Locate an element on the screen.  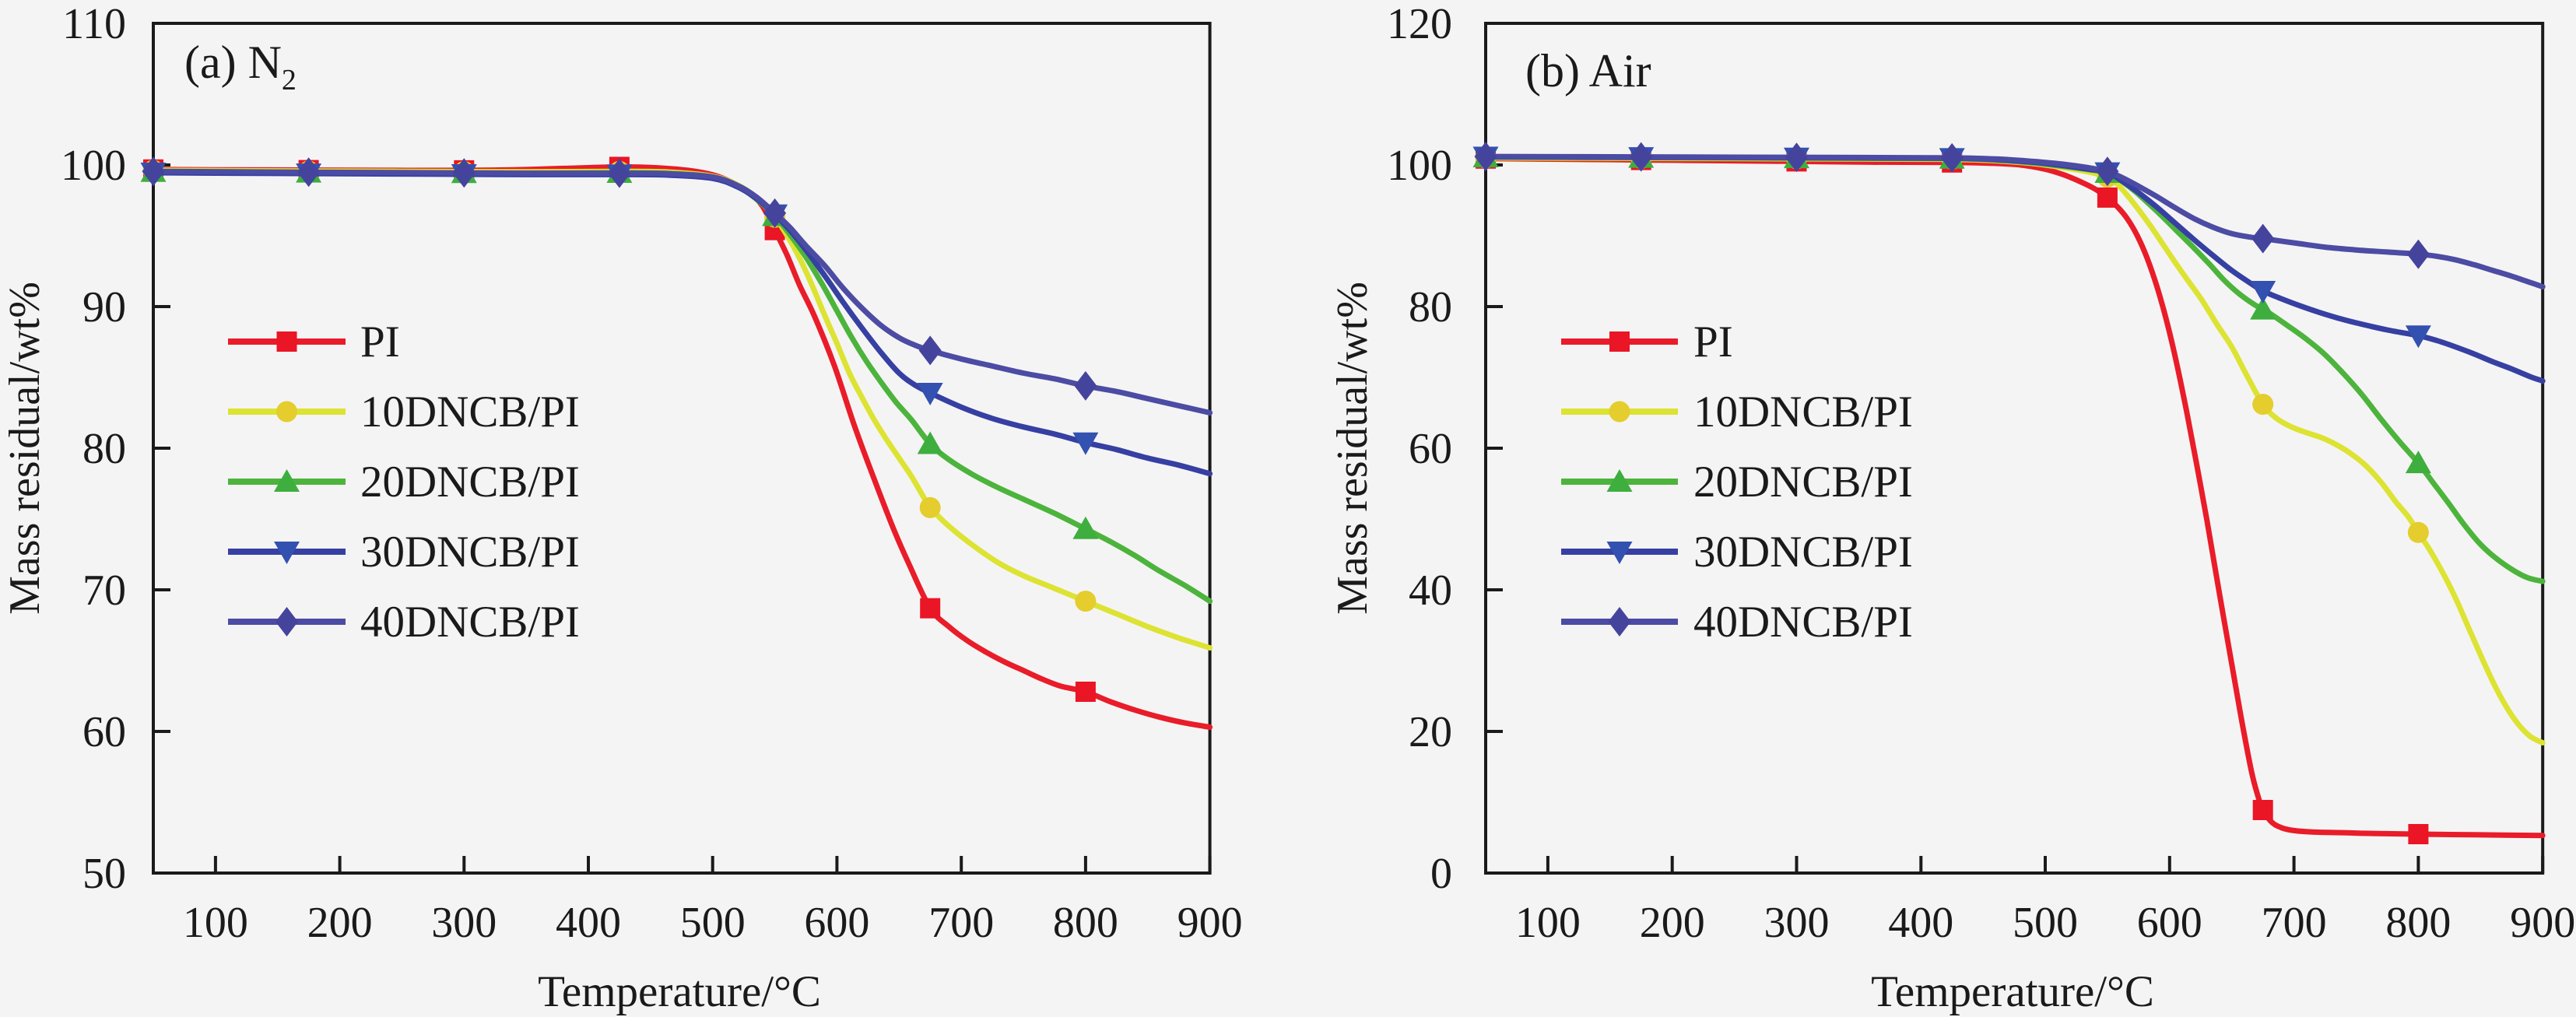
svg-text: 50 is located at coordinates (104, 874).